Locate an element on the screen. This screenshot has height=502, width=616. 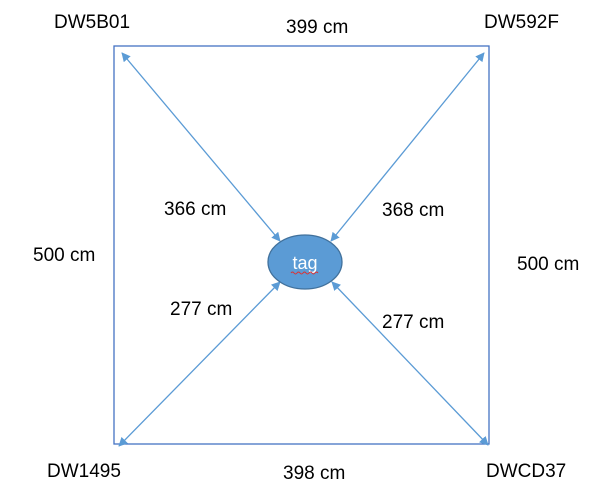
distance-line-bottom-right is located at coordinates (410, 363).